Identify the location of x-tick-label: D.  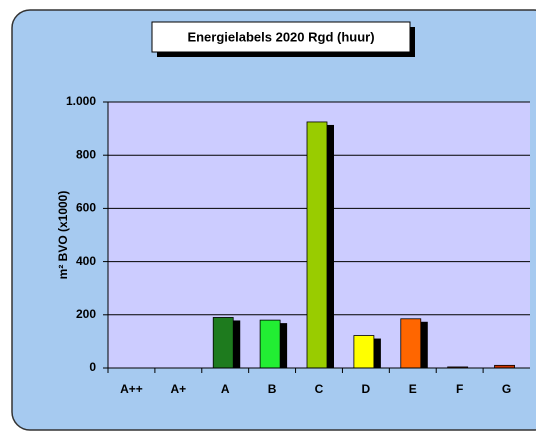
(366, 389).